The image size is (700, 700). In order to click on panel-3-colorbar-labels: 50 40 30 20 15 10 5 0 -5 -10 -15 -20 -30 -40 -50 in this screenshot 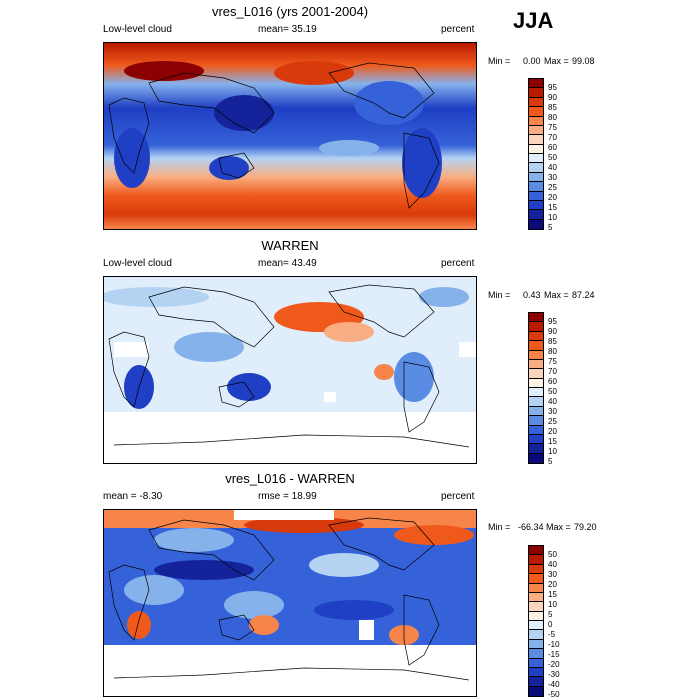, I will do `click(554, 625)`.